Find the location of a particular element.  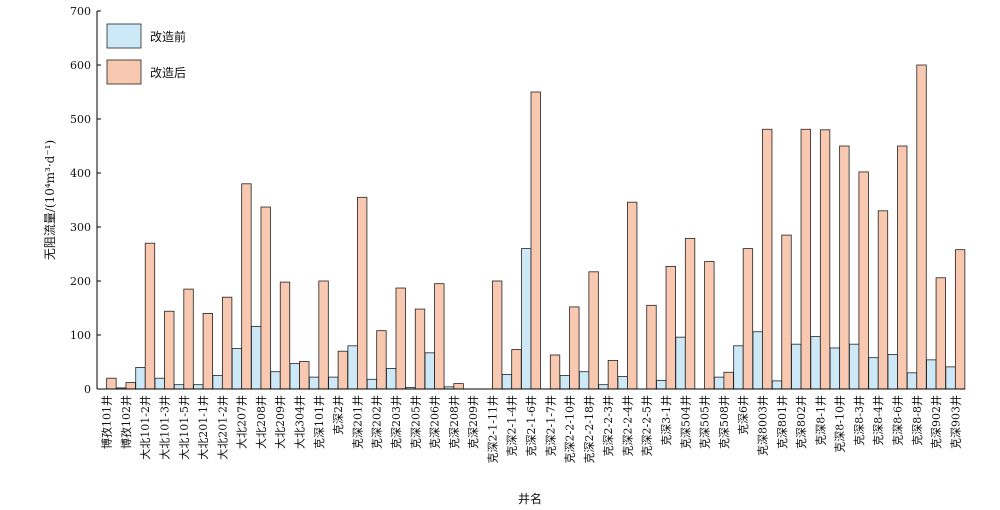

x-category-label: 克深3-1井 is located at coordinates (666, 420).